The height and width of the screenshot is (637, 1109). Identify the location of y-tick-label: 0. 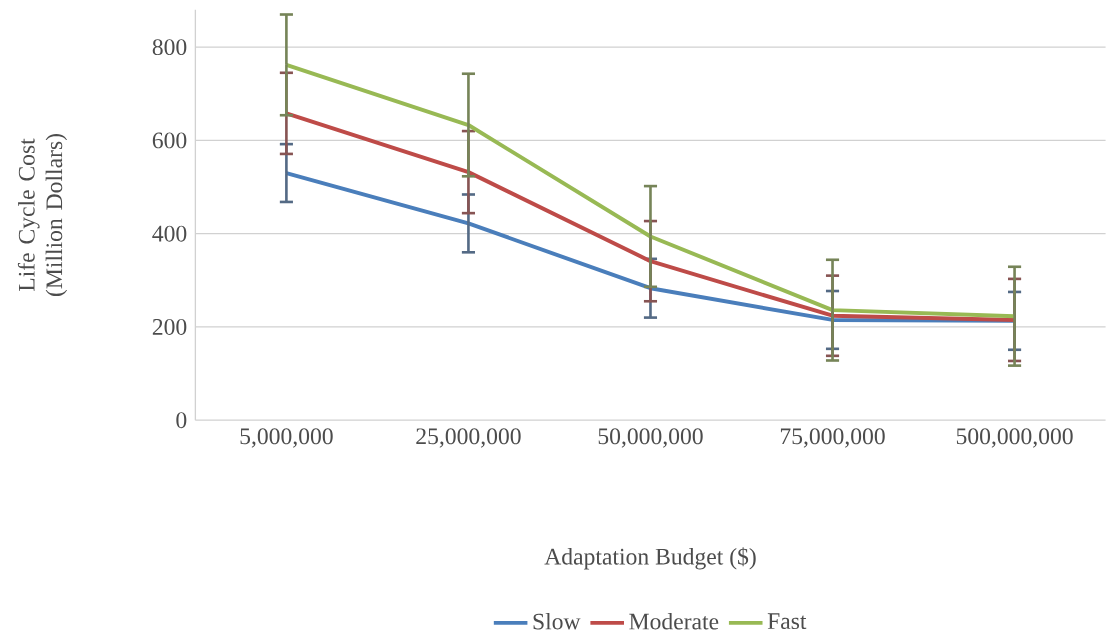
(181, 420).